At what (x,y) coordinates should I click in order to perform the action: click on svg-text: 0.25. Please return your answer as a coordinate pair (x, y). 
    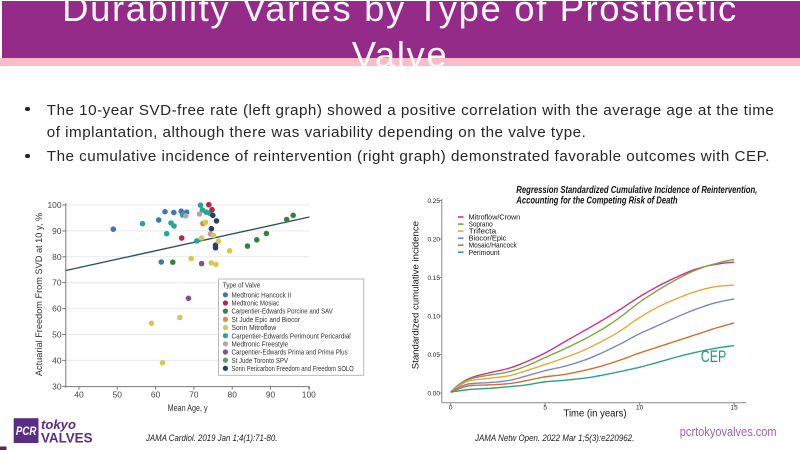
    Looking at the image, I should click on (433, 201).